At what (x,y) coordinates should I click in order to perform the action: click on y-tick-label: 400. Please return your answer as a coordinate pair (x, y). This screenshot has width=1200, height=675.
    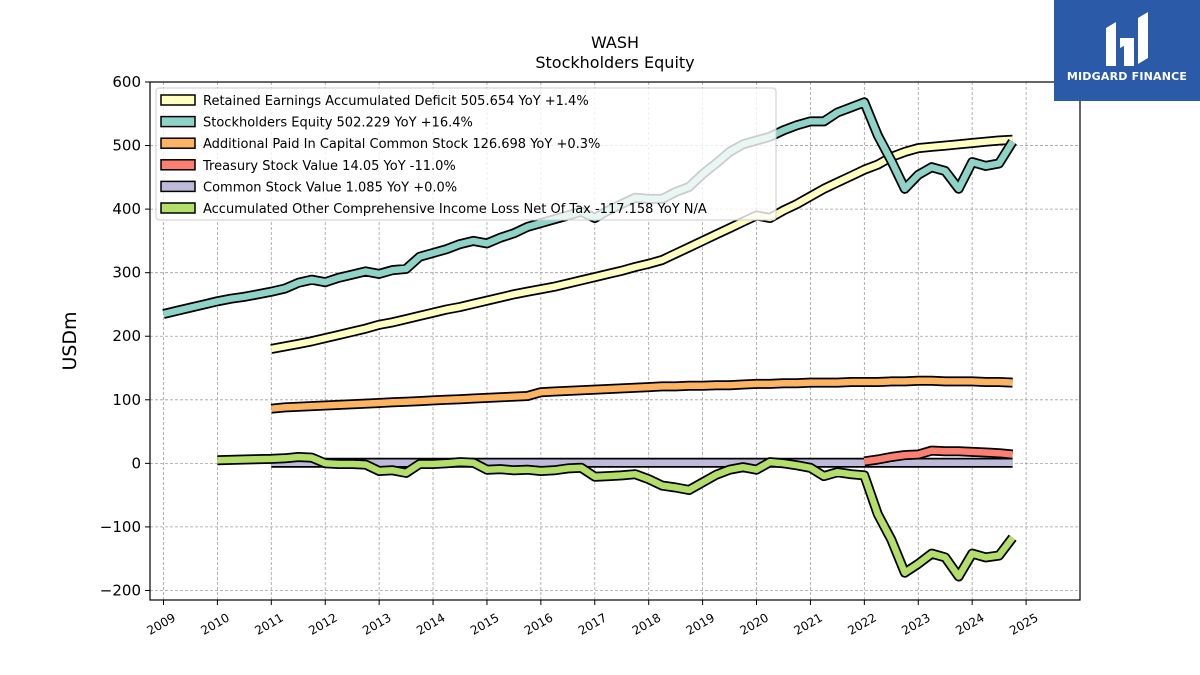
    Looking at the image, I should click on (126, 209).